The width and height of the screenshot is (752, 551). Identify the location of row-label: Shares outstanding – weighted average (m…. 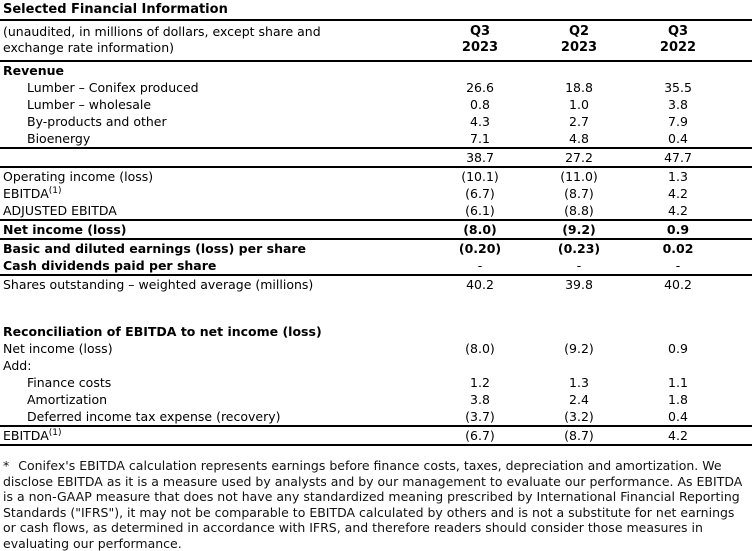
(158, 284).